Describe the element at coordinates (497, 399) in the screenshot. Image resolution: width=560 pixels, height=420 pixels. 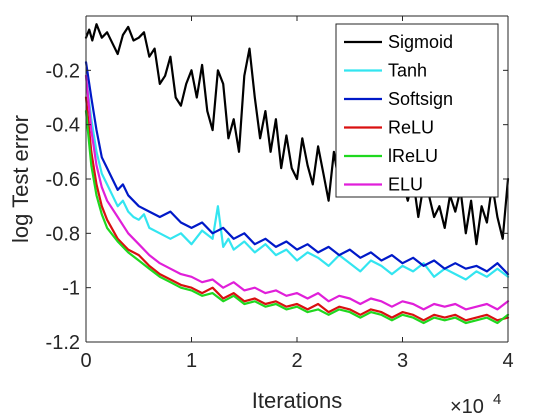
I see `x-multiplier-exponent: 4` at that location.